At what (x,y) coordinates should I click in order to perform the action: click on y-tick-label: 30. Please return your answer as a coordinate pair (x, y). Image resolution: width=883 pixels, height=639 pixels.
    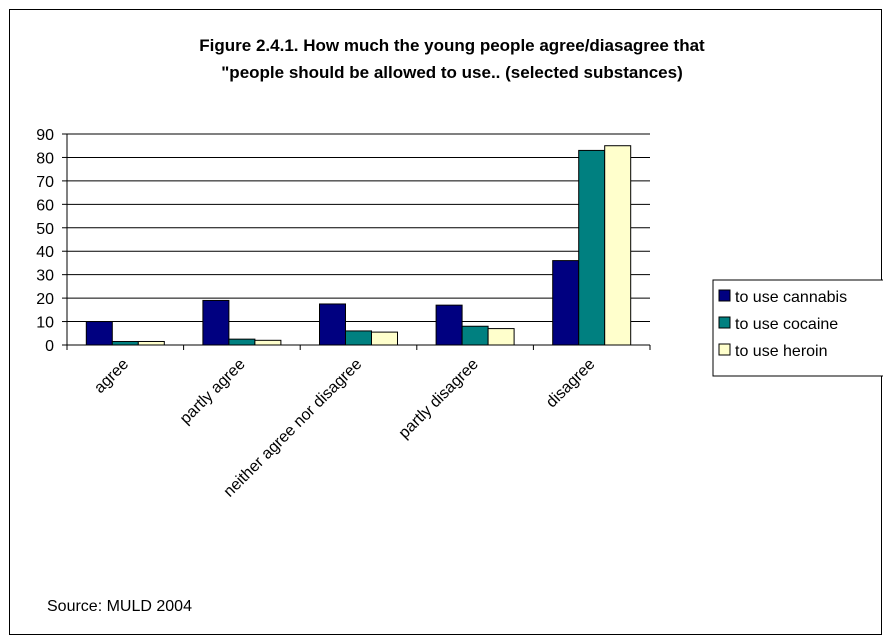
    Looking at the image, I should click on (45, 276).